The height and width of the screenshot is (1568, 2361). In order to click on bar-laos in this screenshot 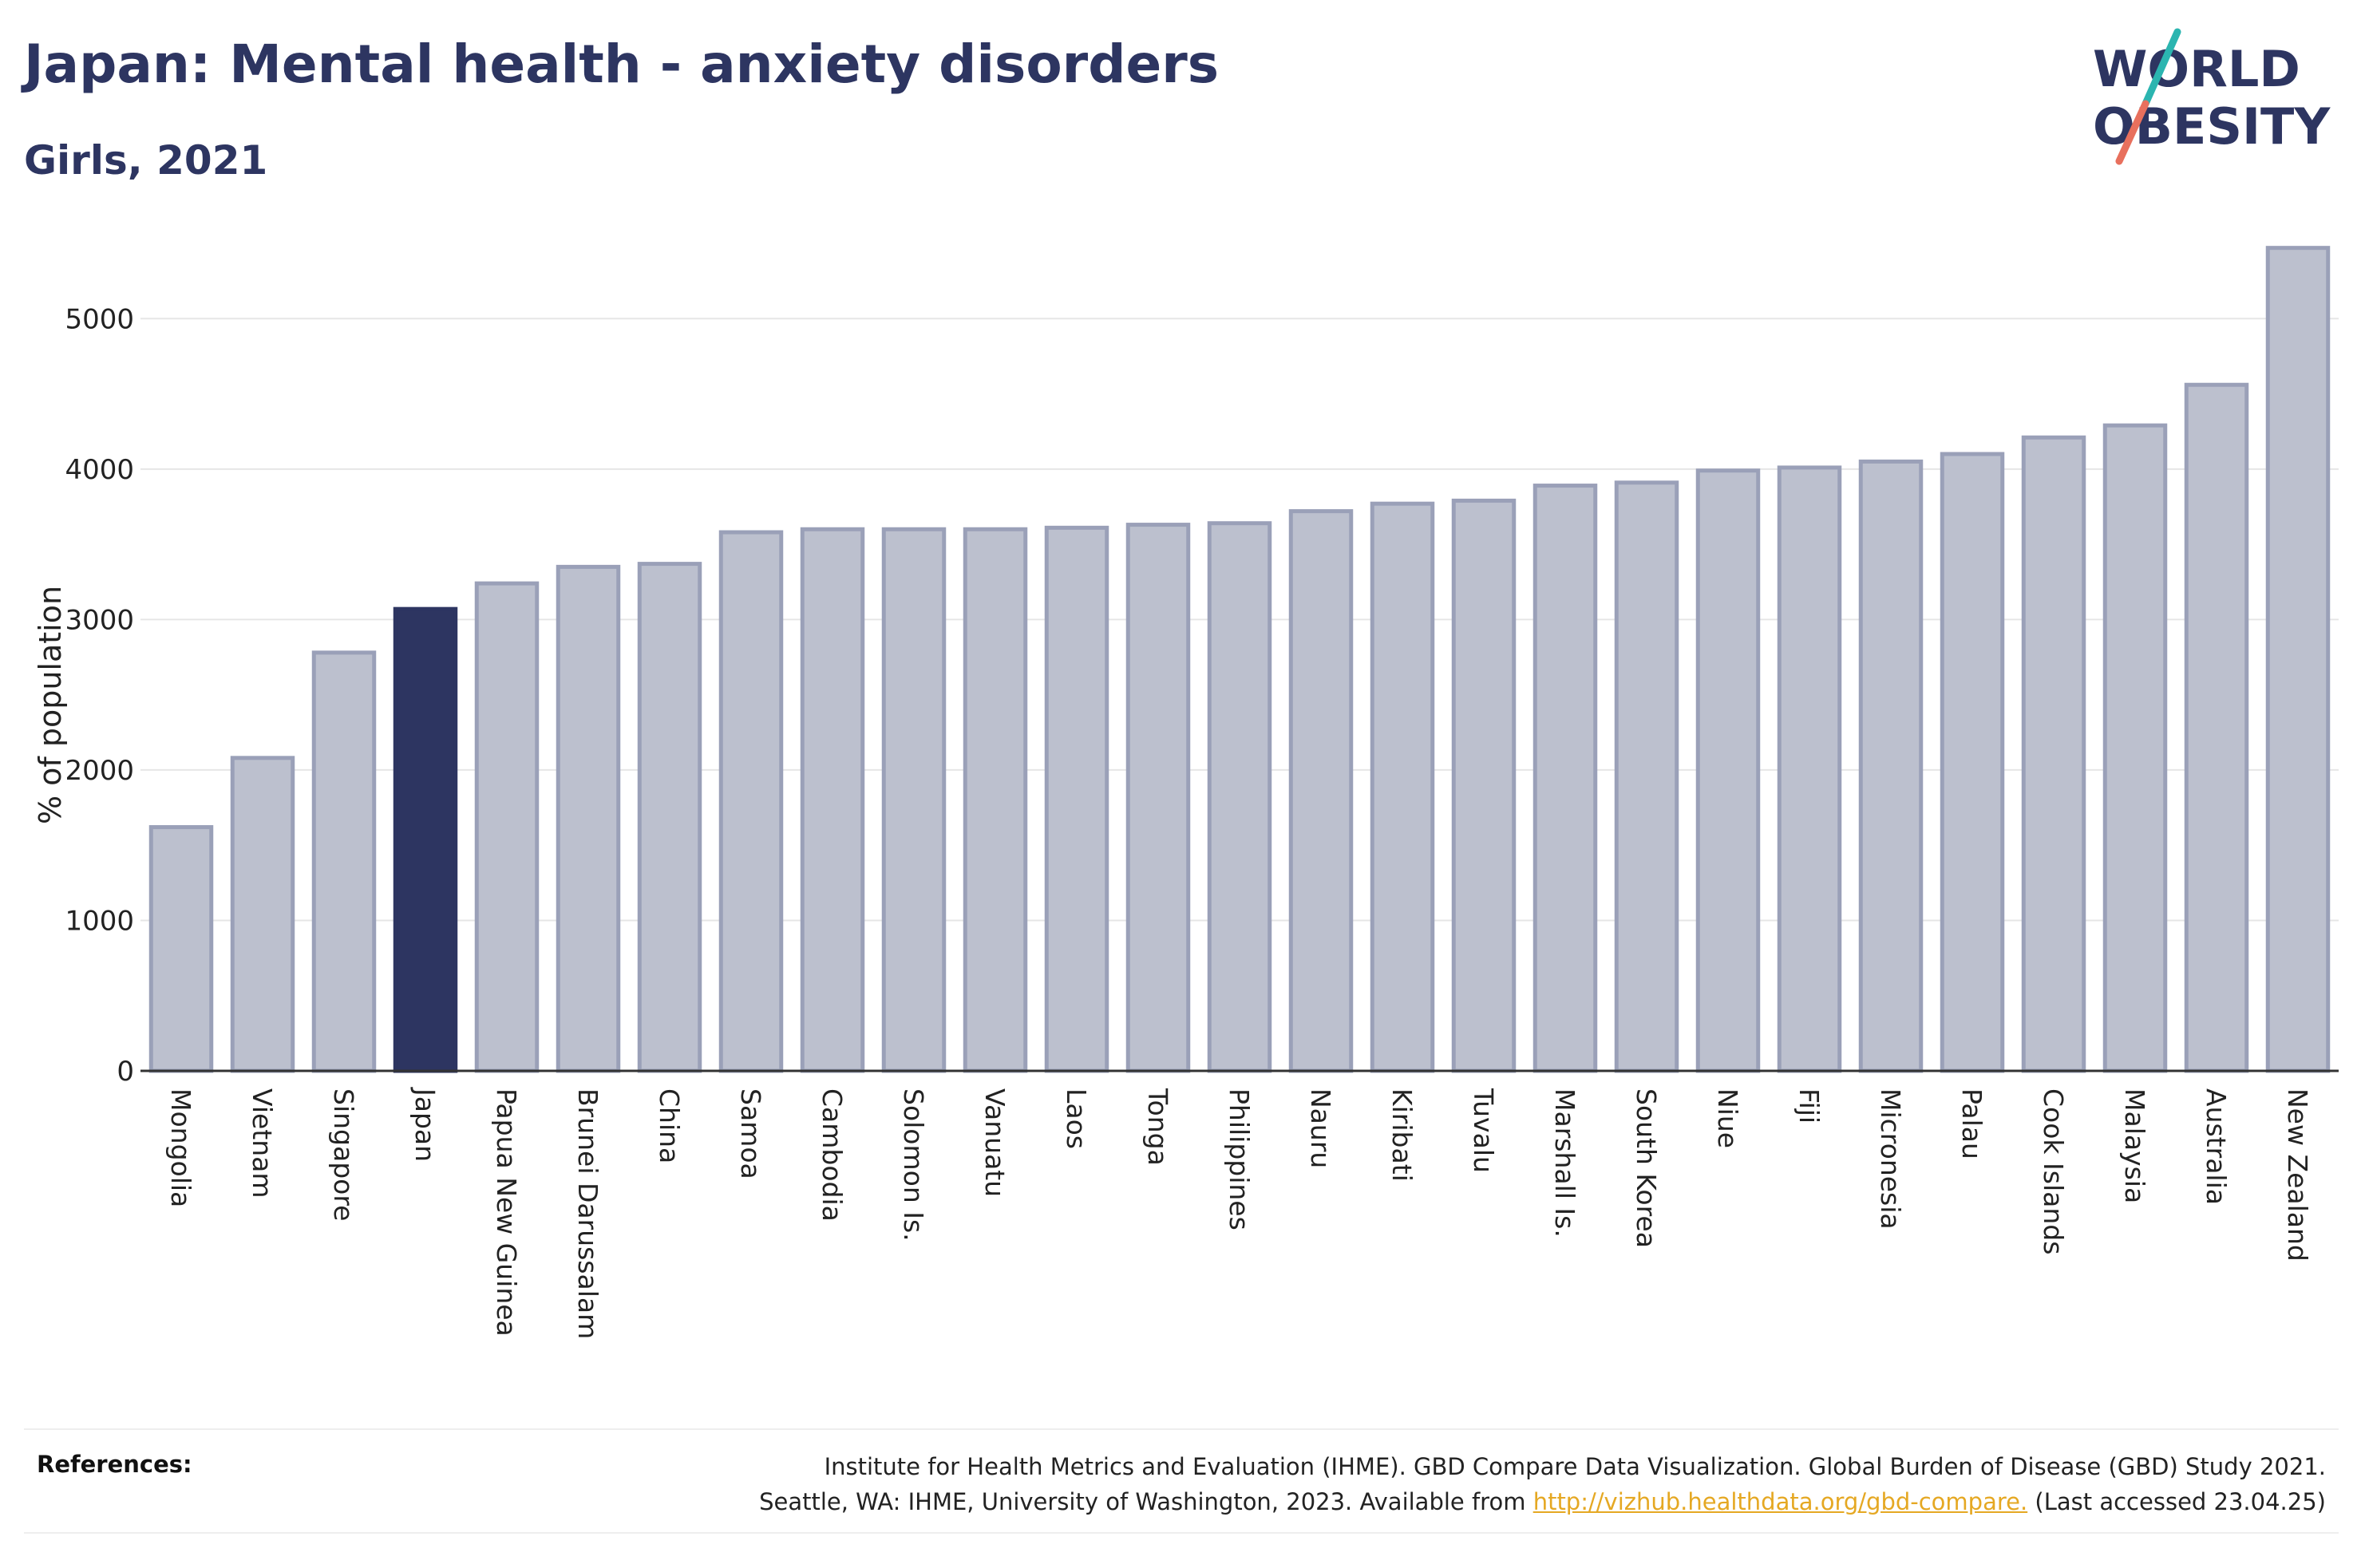, I will do `click(1076, 799)`.